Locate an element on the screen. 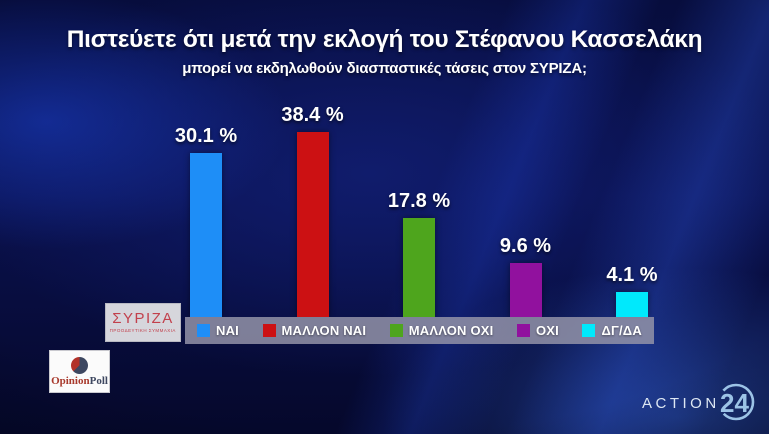  action24-svg: ACTION 24 is located at coordinates (698, 402).